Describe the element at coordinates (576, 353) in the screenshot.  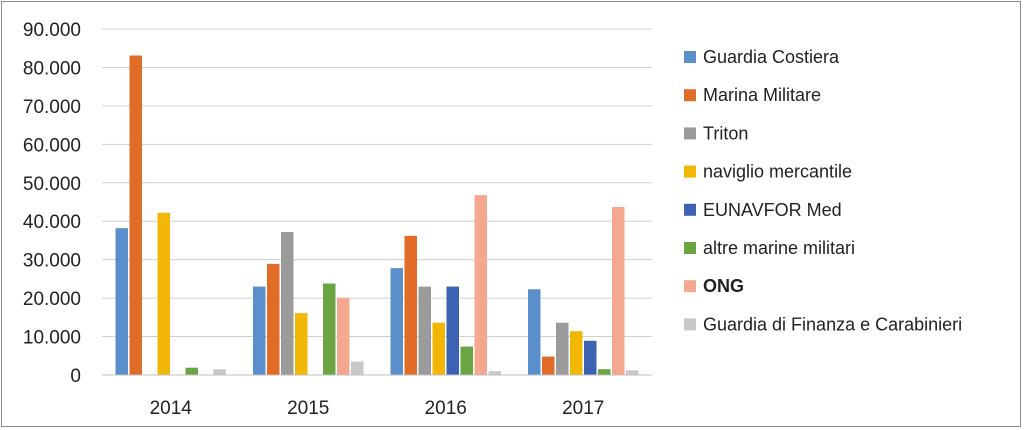
I see `bar-naviglio-mercantile-2017` at that location.